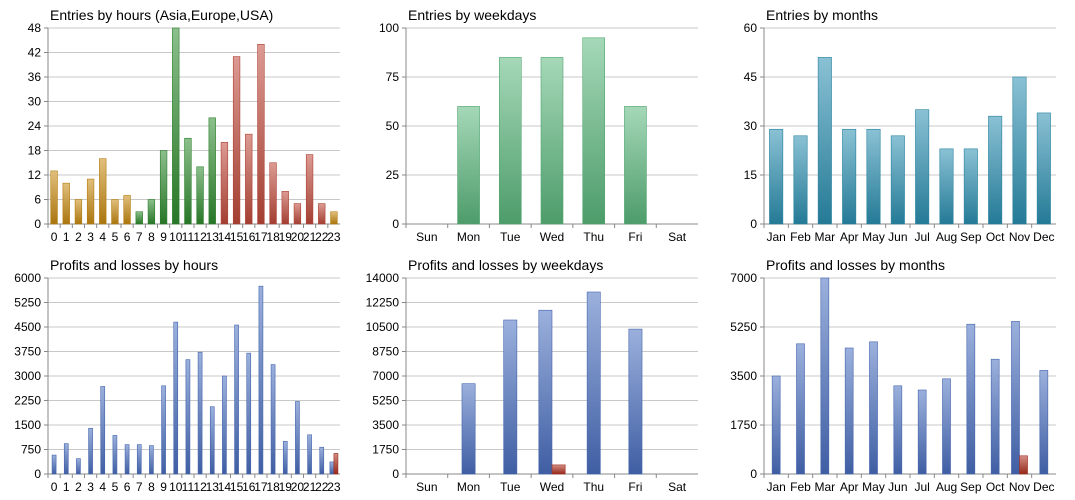  I want to click on y-tick-label: 1750, so click(743, 425).